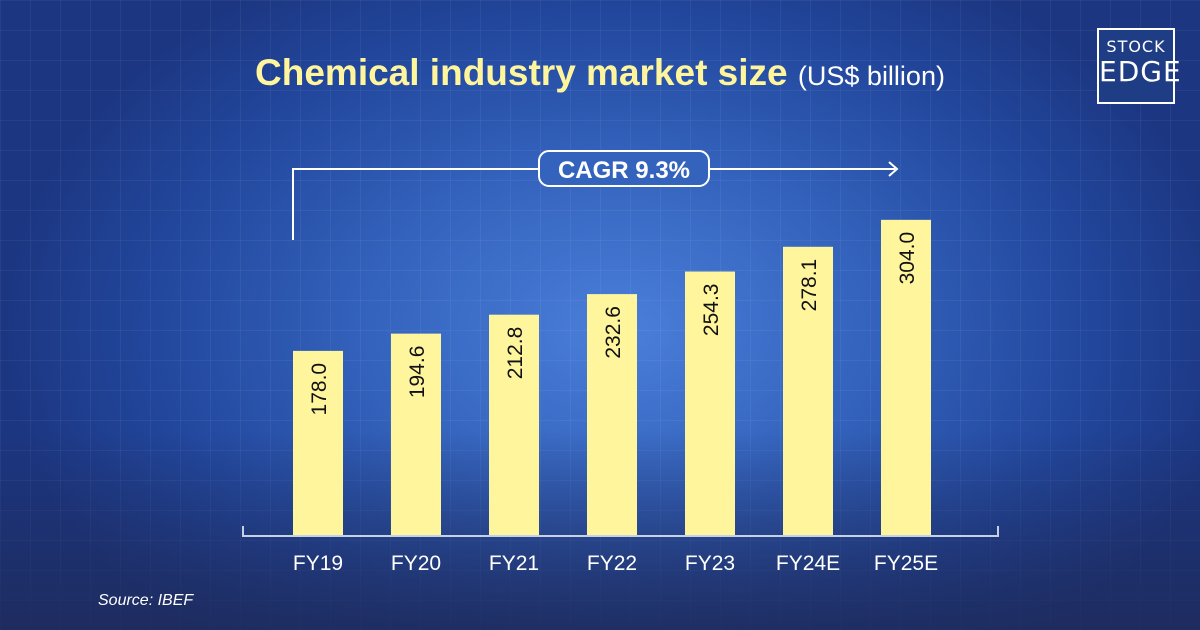 This screenshot has width=1200, height=630. Describe the element at coordinates (146, 600) in the screenshot. I see `source-note: Source: IBEF` at that location.